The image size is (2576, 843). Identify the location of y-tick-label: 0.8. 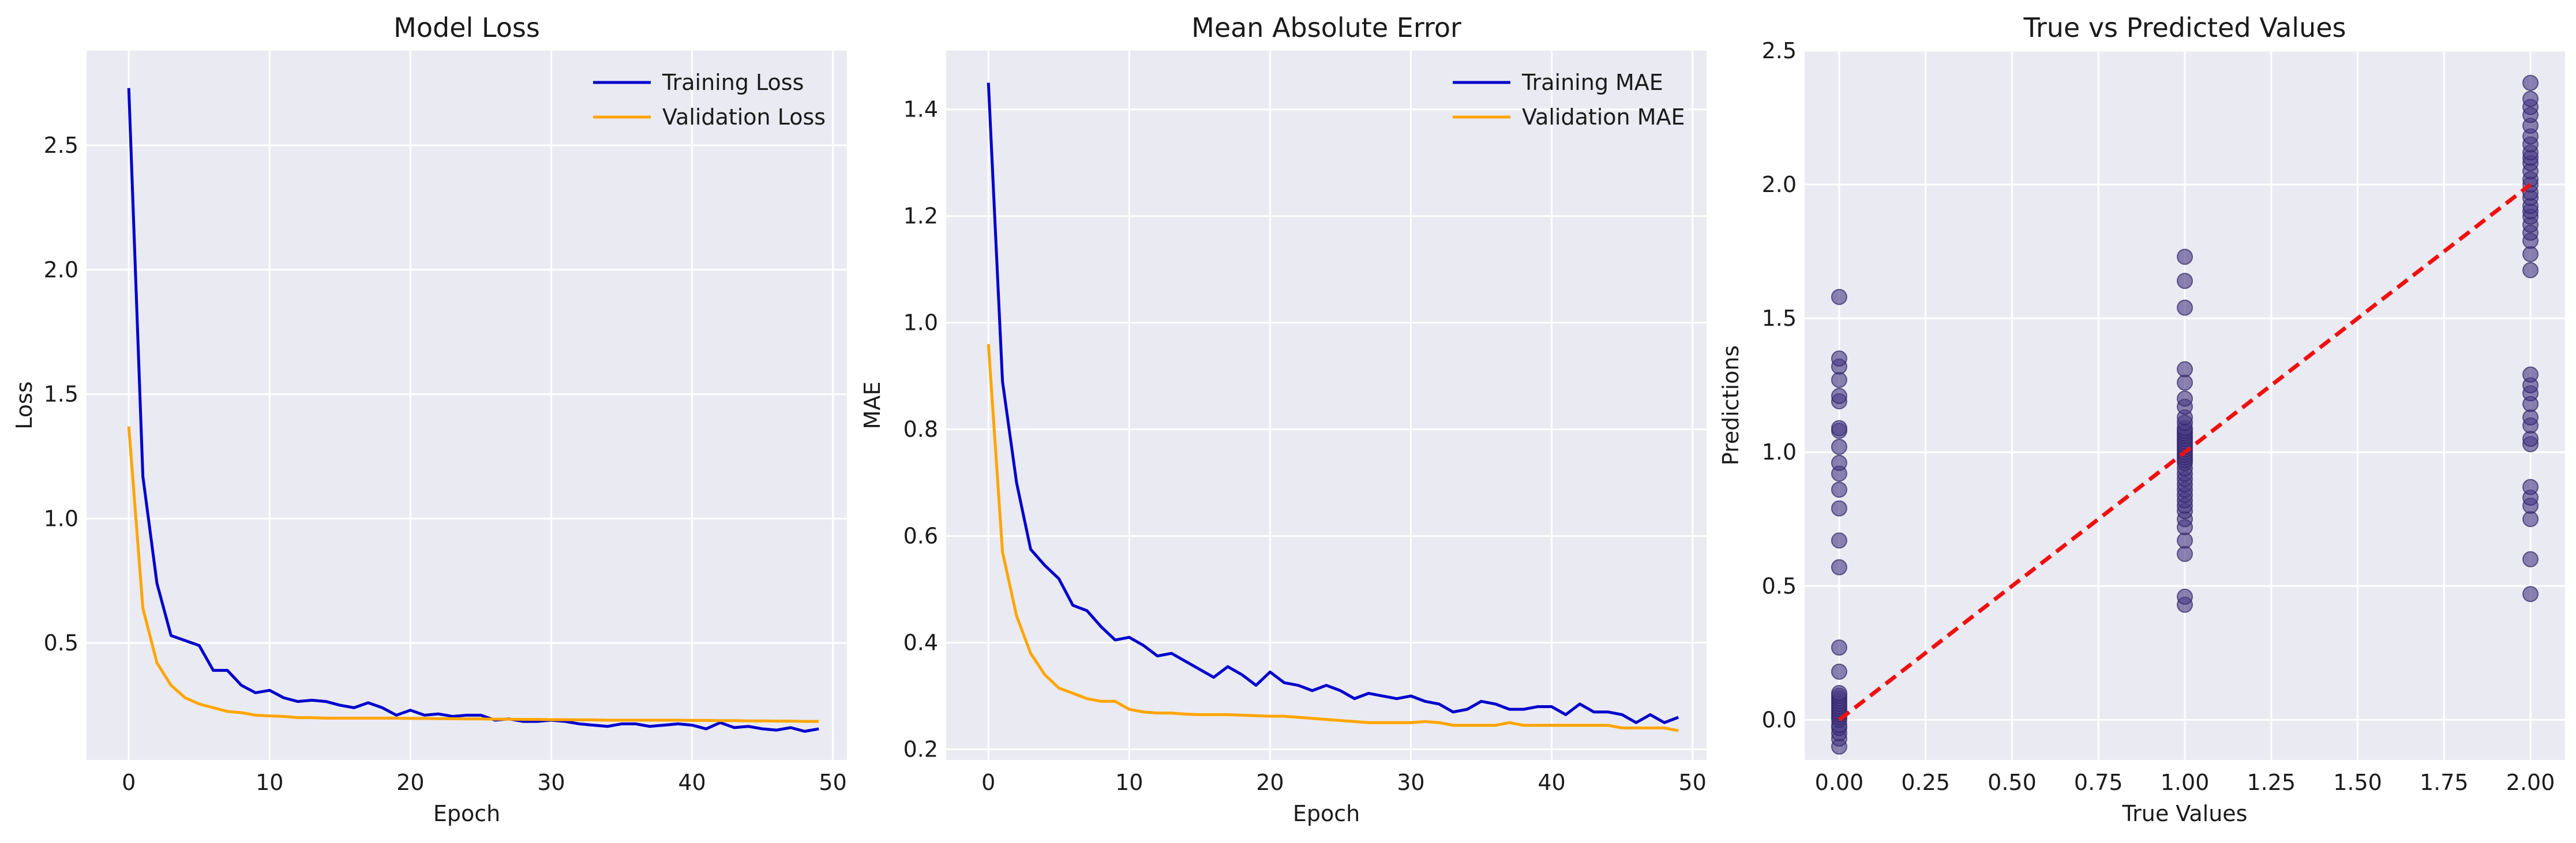
(920, 429).